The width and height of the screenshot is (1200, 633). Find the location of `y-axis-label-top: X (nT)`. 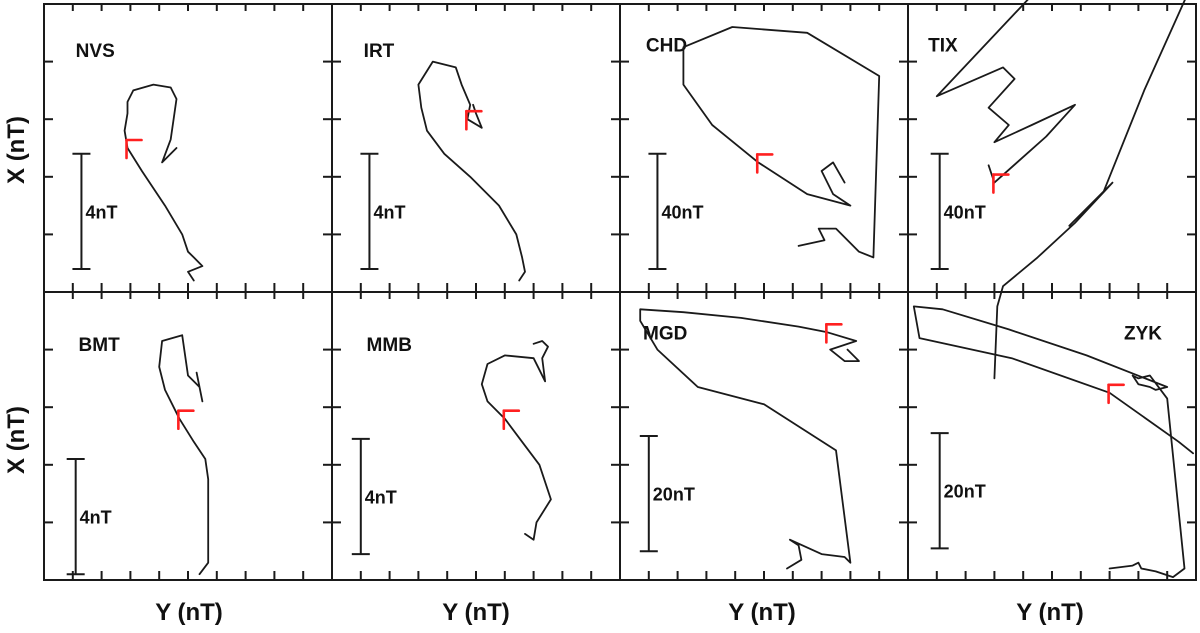

y-axis-label-top: X (nT) is located at coordinates (16, 150).